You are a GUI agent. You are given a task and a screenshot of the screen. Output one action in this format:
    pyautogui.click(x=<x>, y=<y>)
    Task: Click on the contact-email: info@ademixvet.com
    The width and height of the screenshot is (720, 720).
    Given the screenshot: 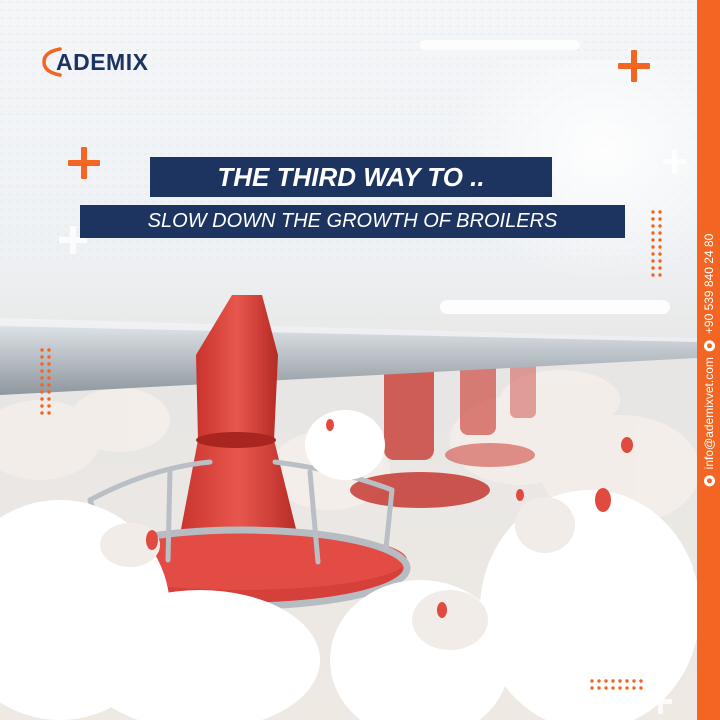 What is the action you would take?
    pyautogui.click(x=709, y=413)
    